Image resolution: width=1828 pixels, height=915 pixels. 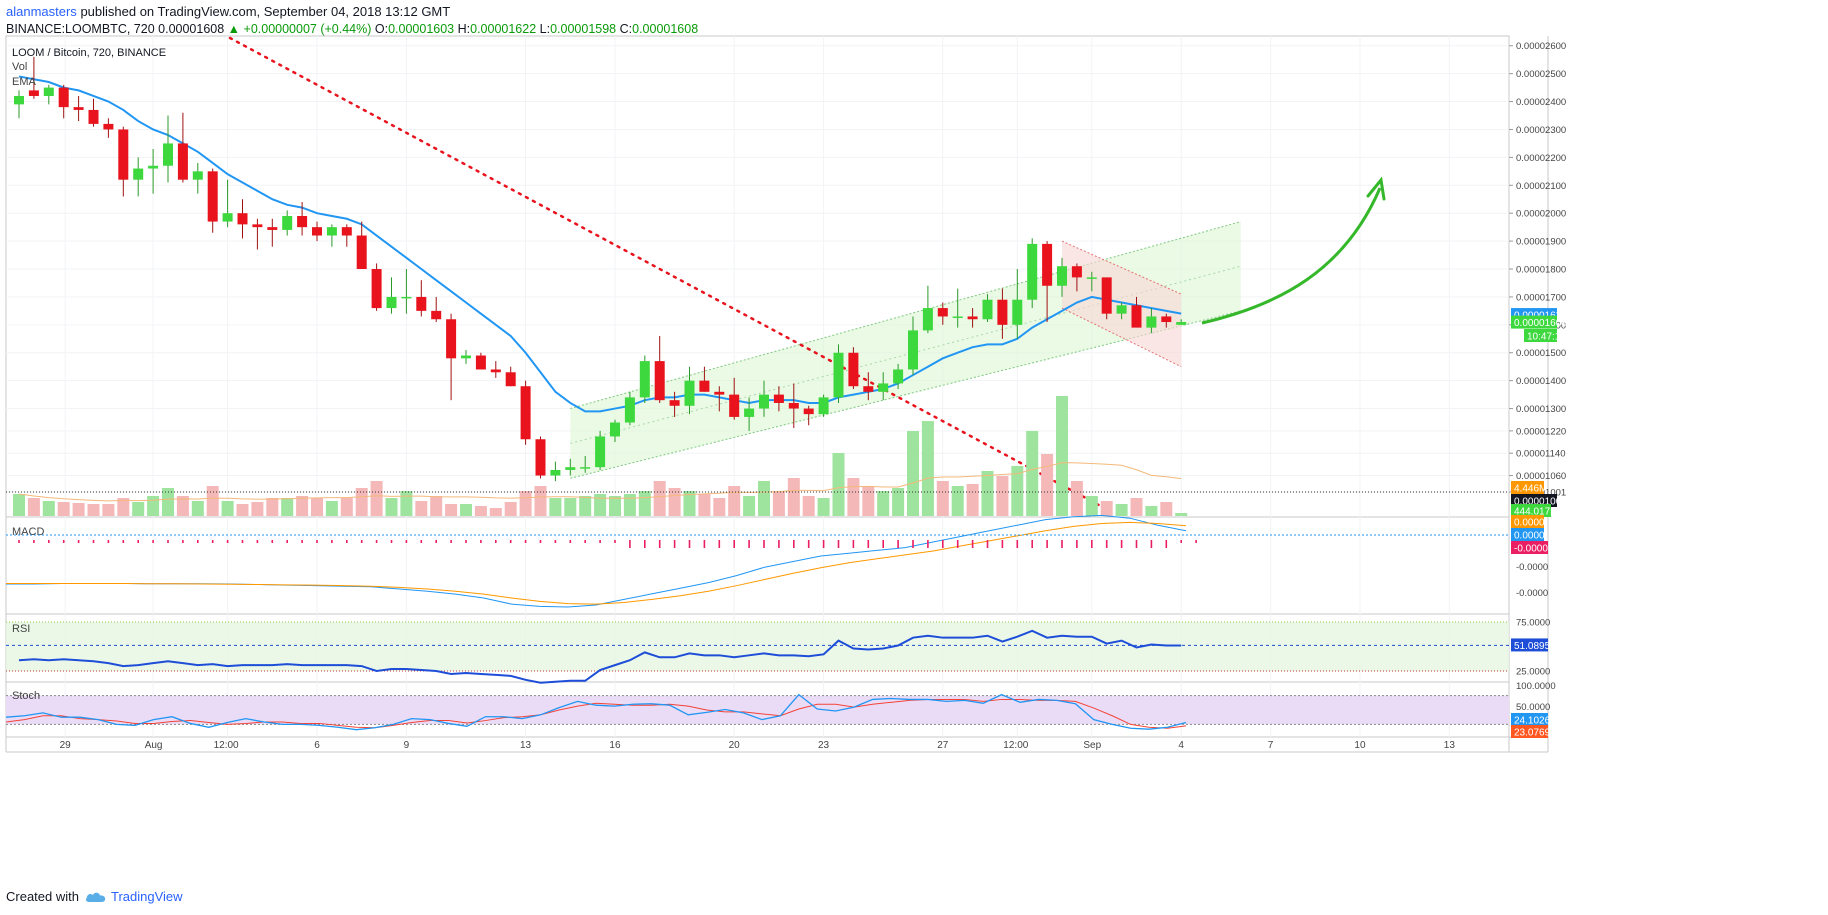 I want to click on y-tick-label: 0.00001060, so click(x=1541, y=476).